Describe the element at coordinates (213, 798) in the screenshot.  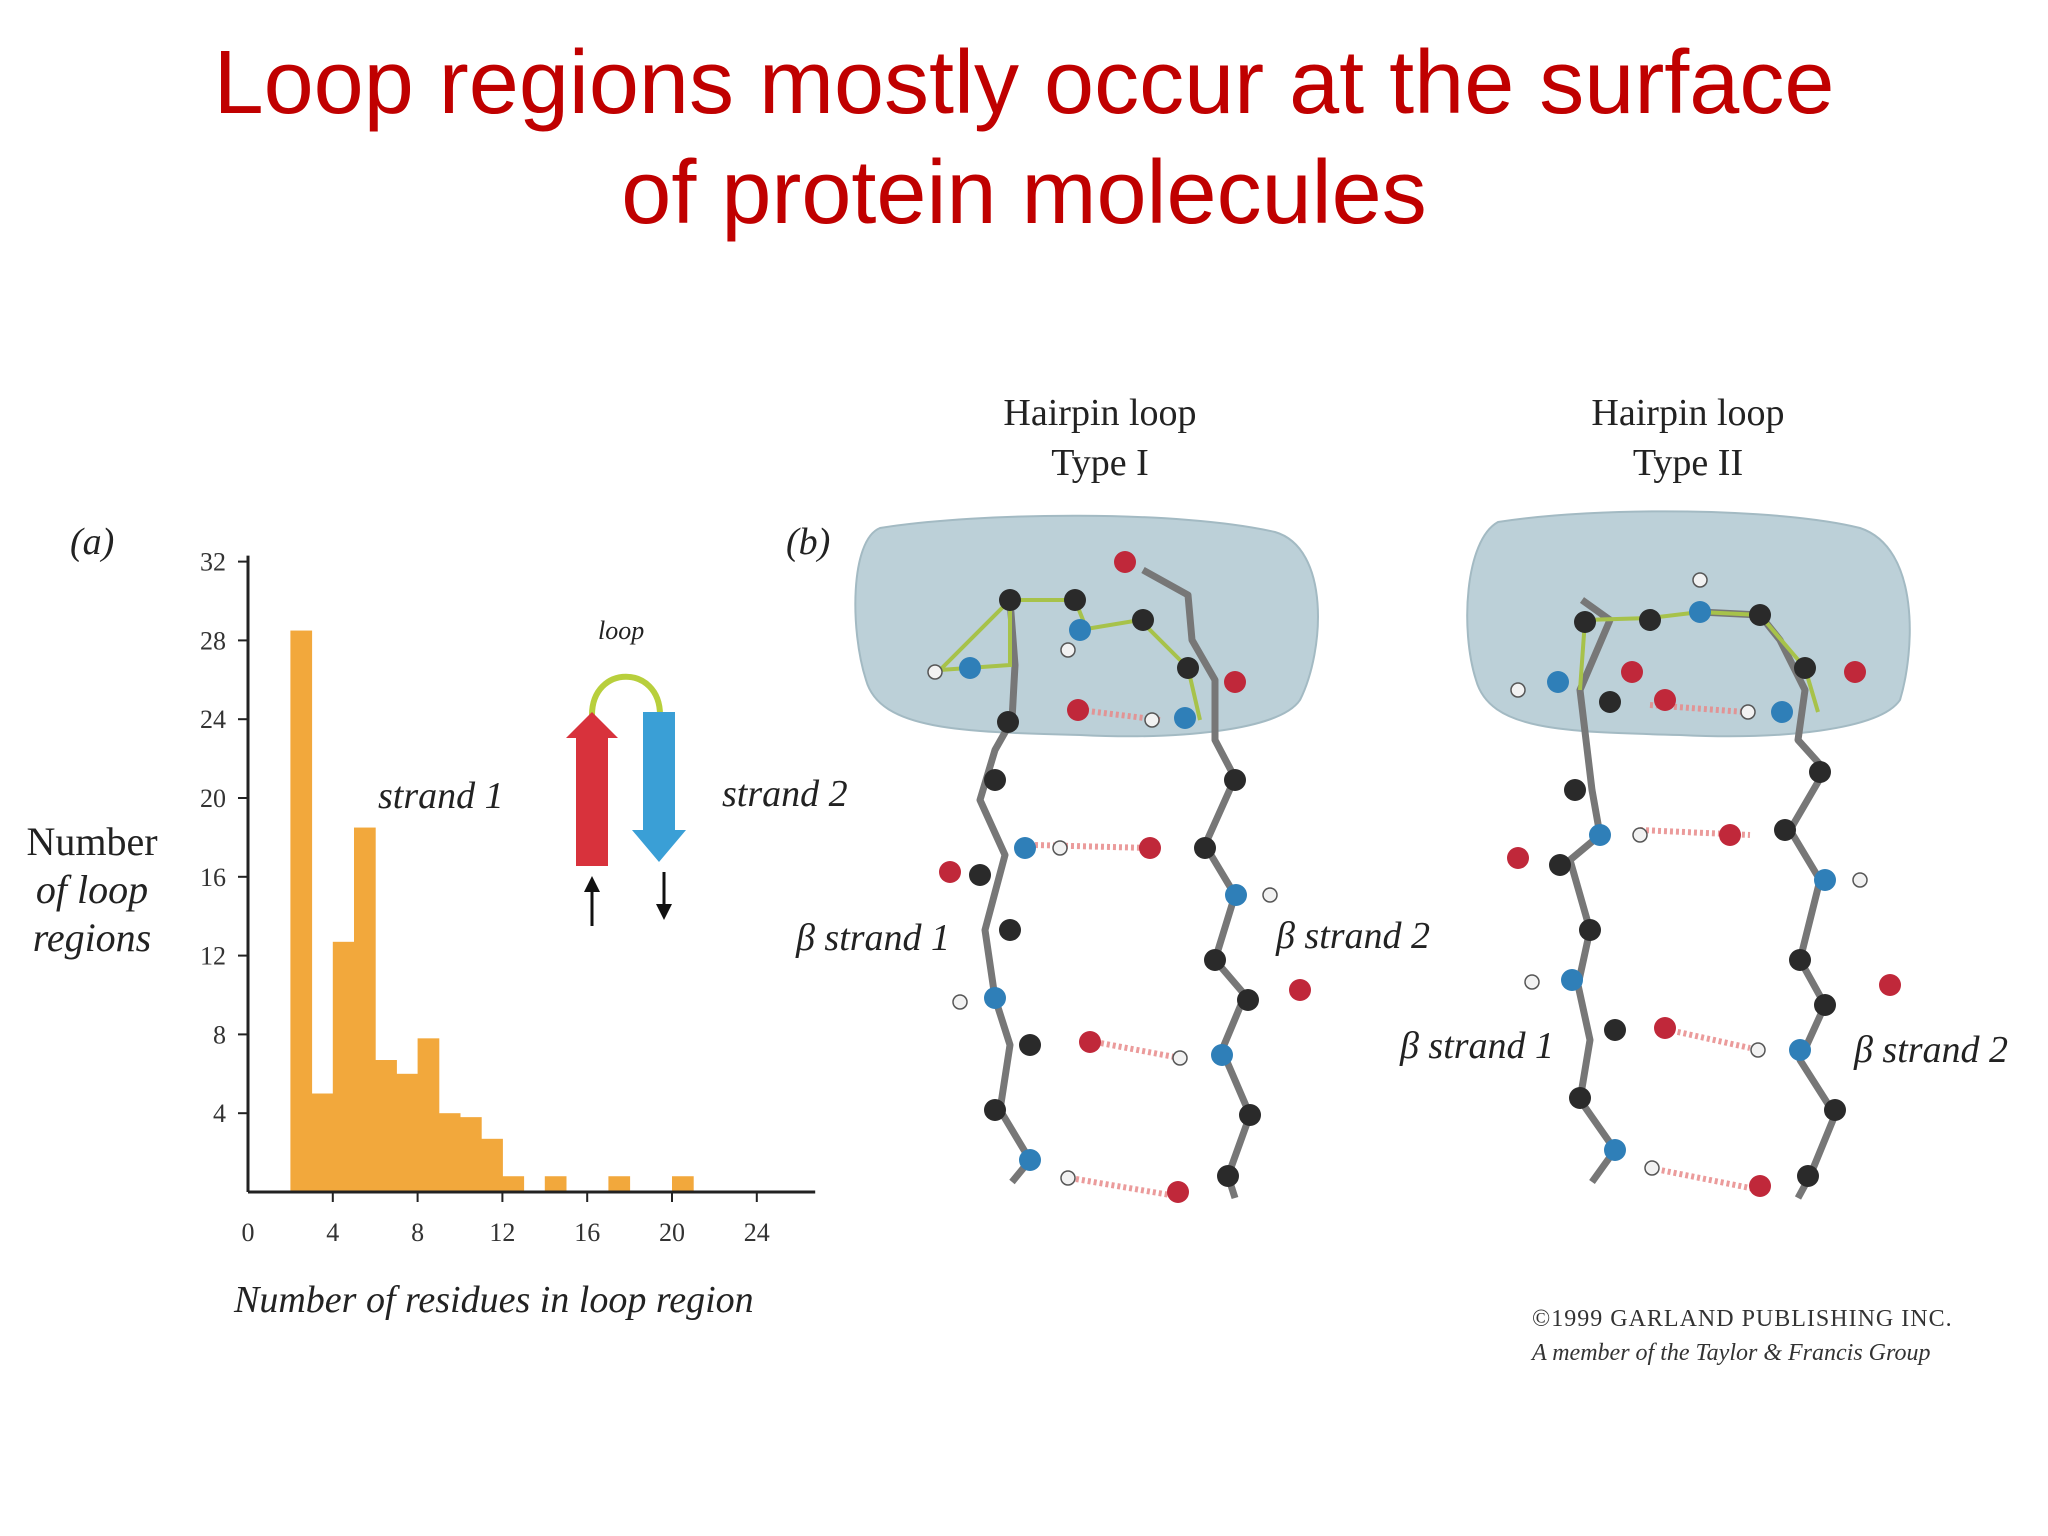
I see `y-tick-label-20: 20` at that location.